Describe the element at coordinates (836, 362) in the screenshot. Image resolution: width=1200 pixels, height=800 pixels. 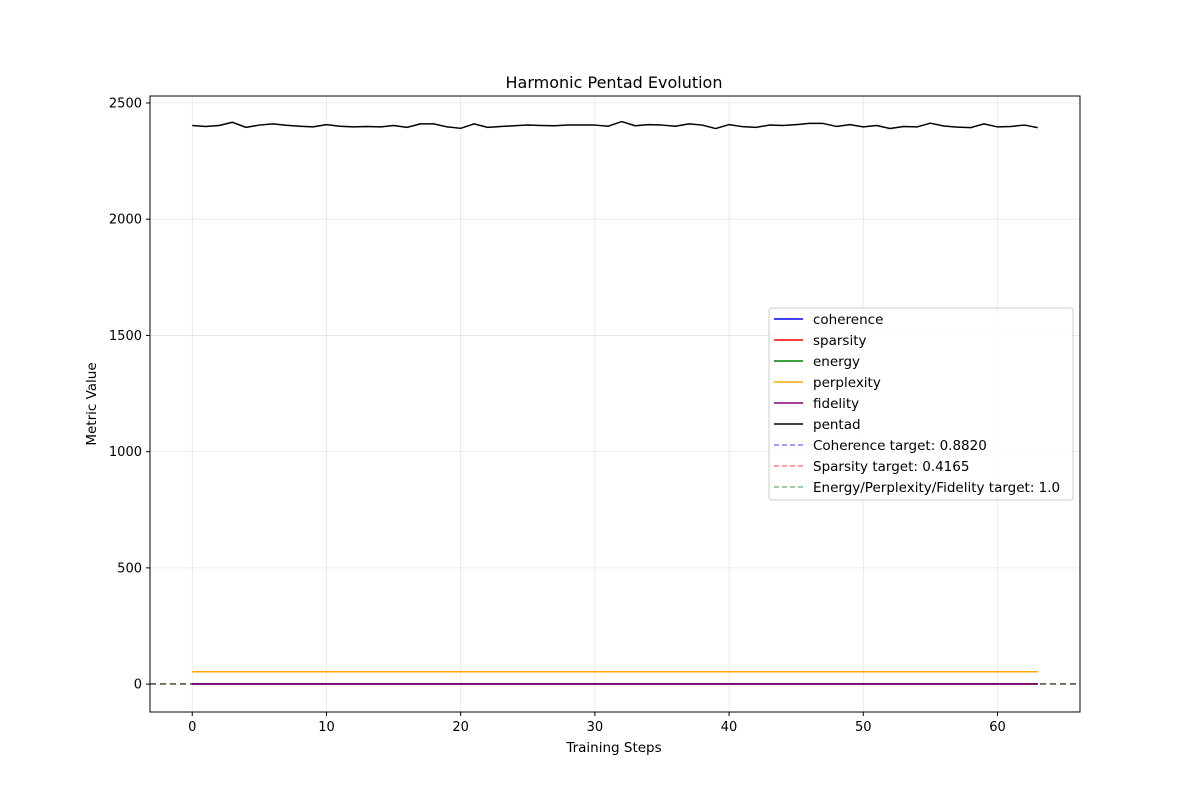
I see `legend-label: energy` at that location.